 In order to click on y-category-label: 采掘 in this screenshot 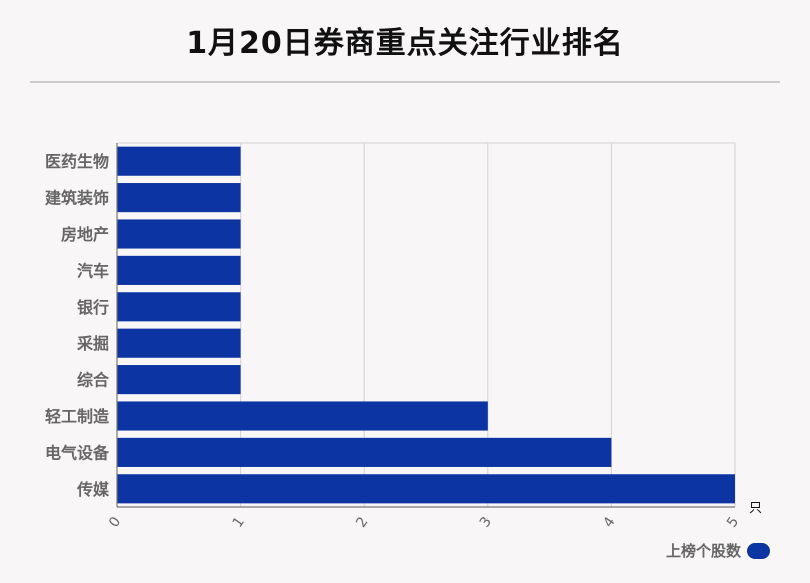, I will do `click(92, 343)`.